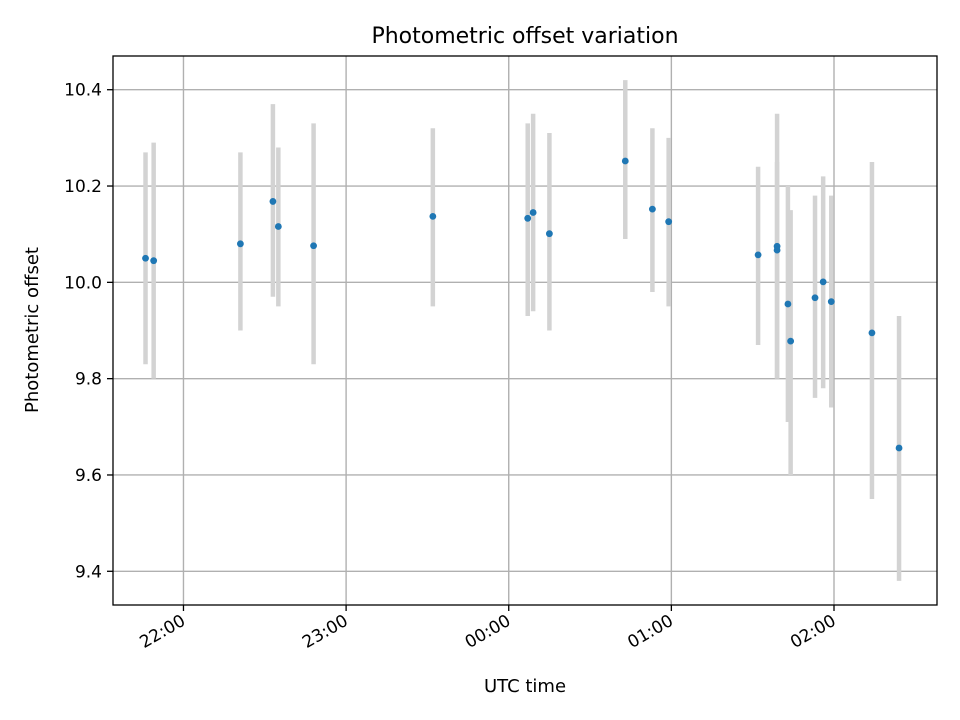  I want to click on y-tick-label: 10.0, so click(83, 283).